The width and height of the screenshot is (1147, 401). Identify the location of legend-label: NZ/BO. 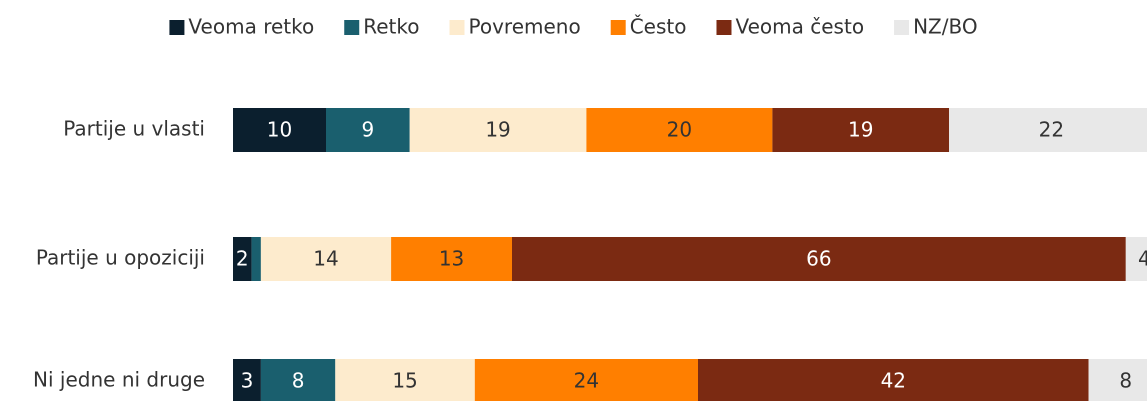
(945, 27).